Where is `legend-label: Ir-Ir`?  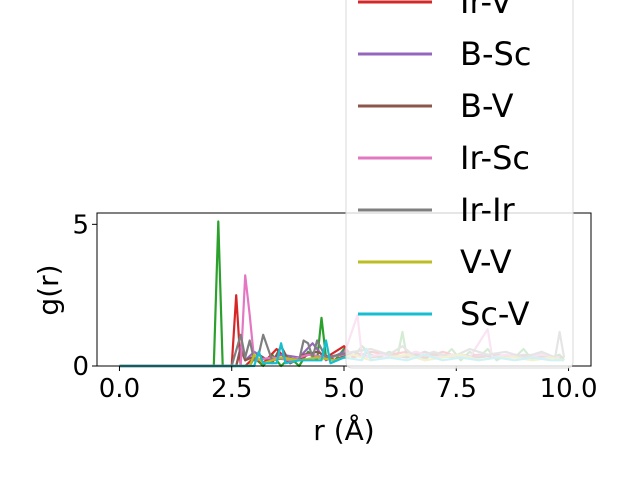 legend-label: Ir-Ir is located at coordinates (488, 210).